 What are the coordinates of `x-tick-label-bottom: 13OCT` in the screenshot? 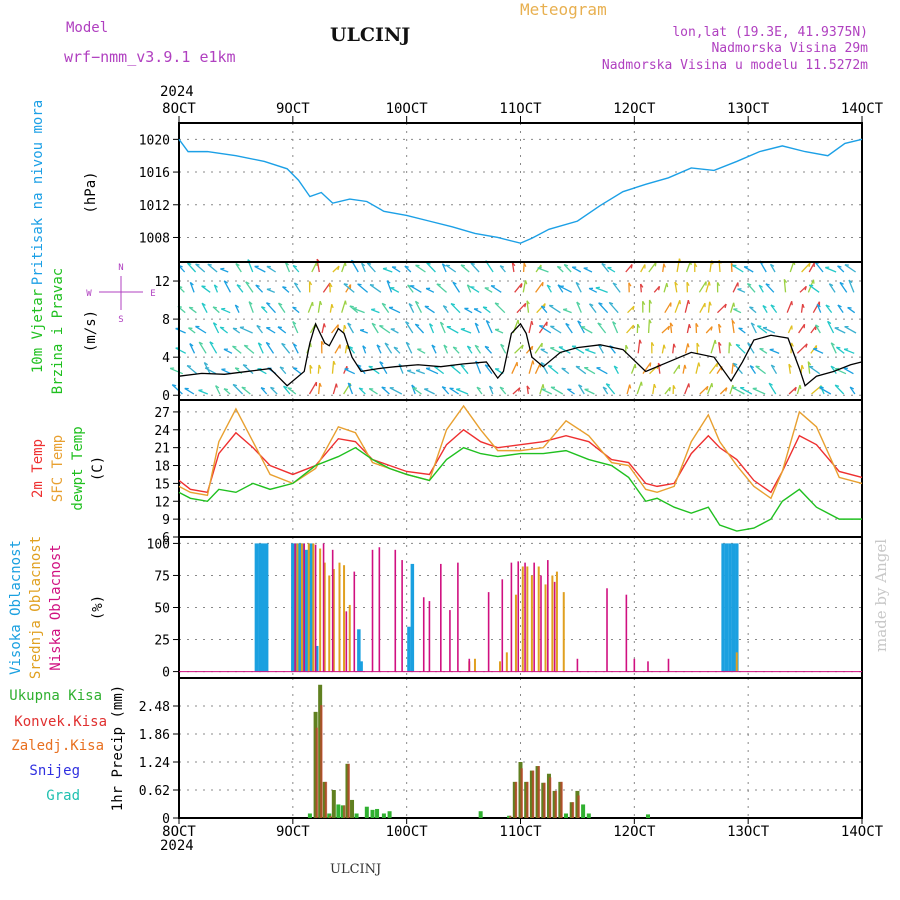 It's located at (748, 832).